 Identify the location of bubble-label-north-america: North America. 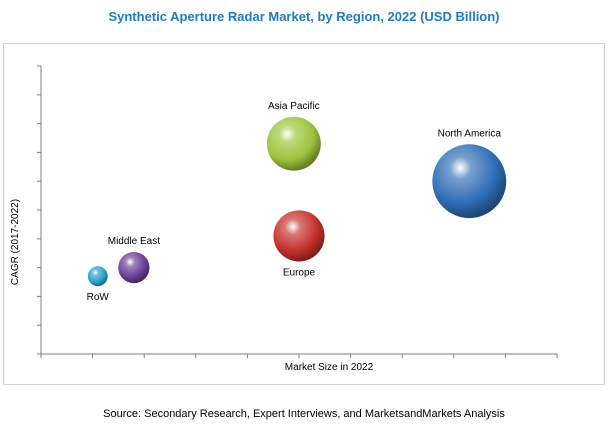
(470, 133).